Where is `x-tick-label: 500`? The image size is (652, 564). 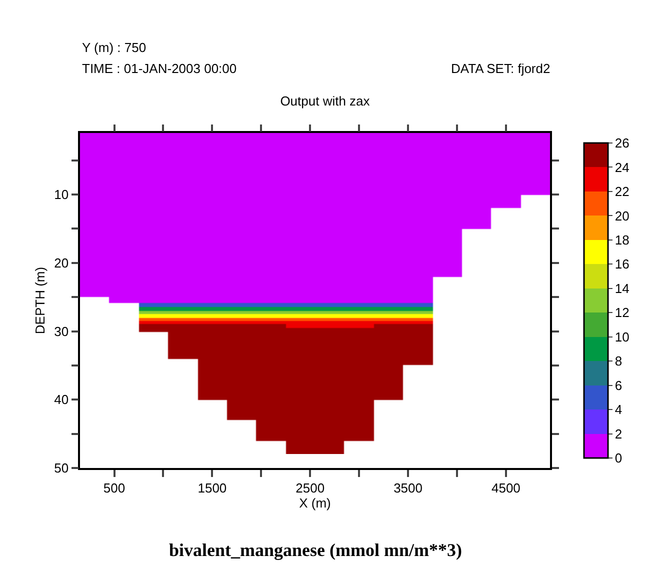
x-tick-label: 500 is located at coordinates (114, 488).